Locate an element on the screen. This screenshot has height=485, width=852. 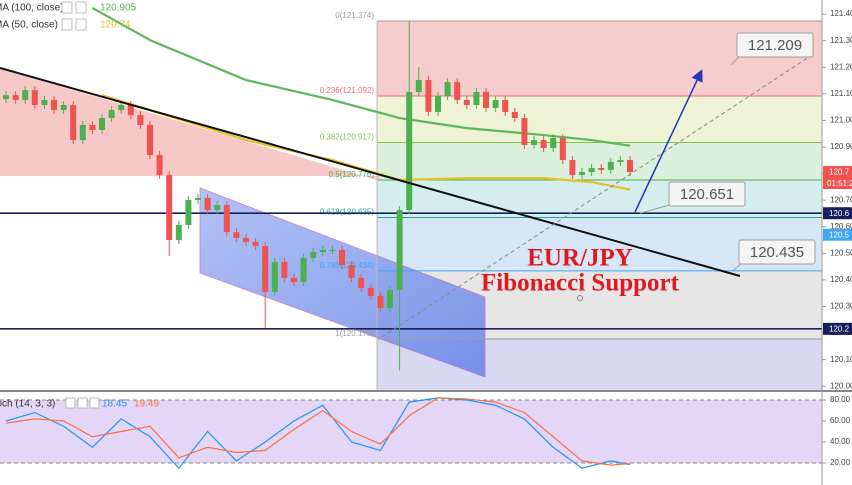
fib-label: 0(121.374) is located at coordinates (354, 15).